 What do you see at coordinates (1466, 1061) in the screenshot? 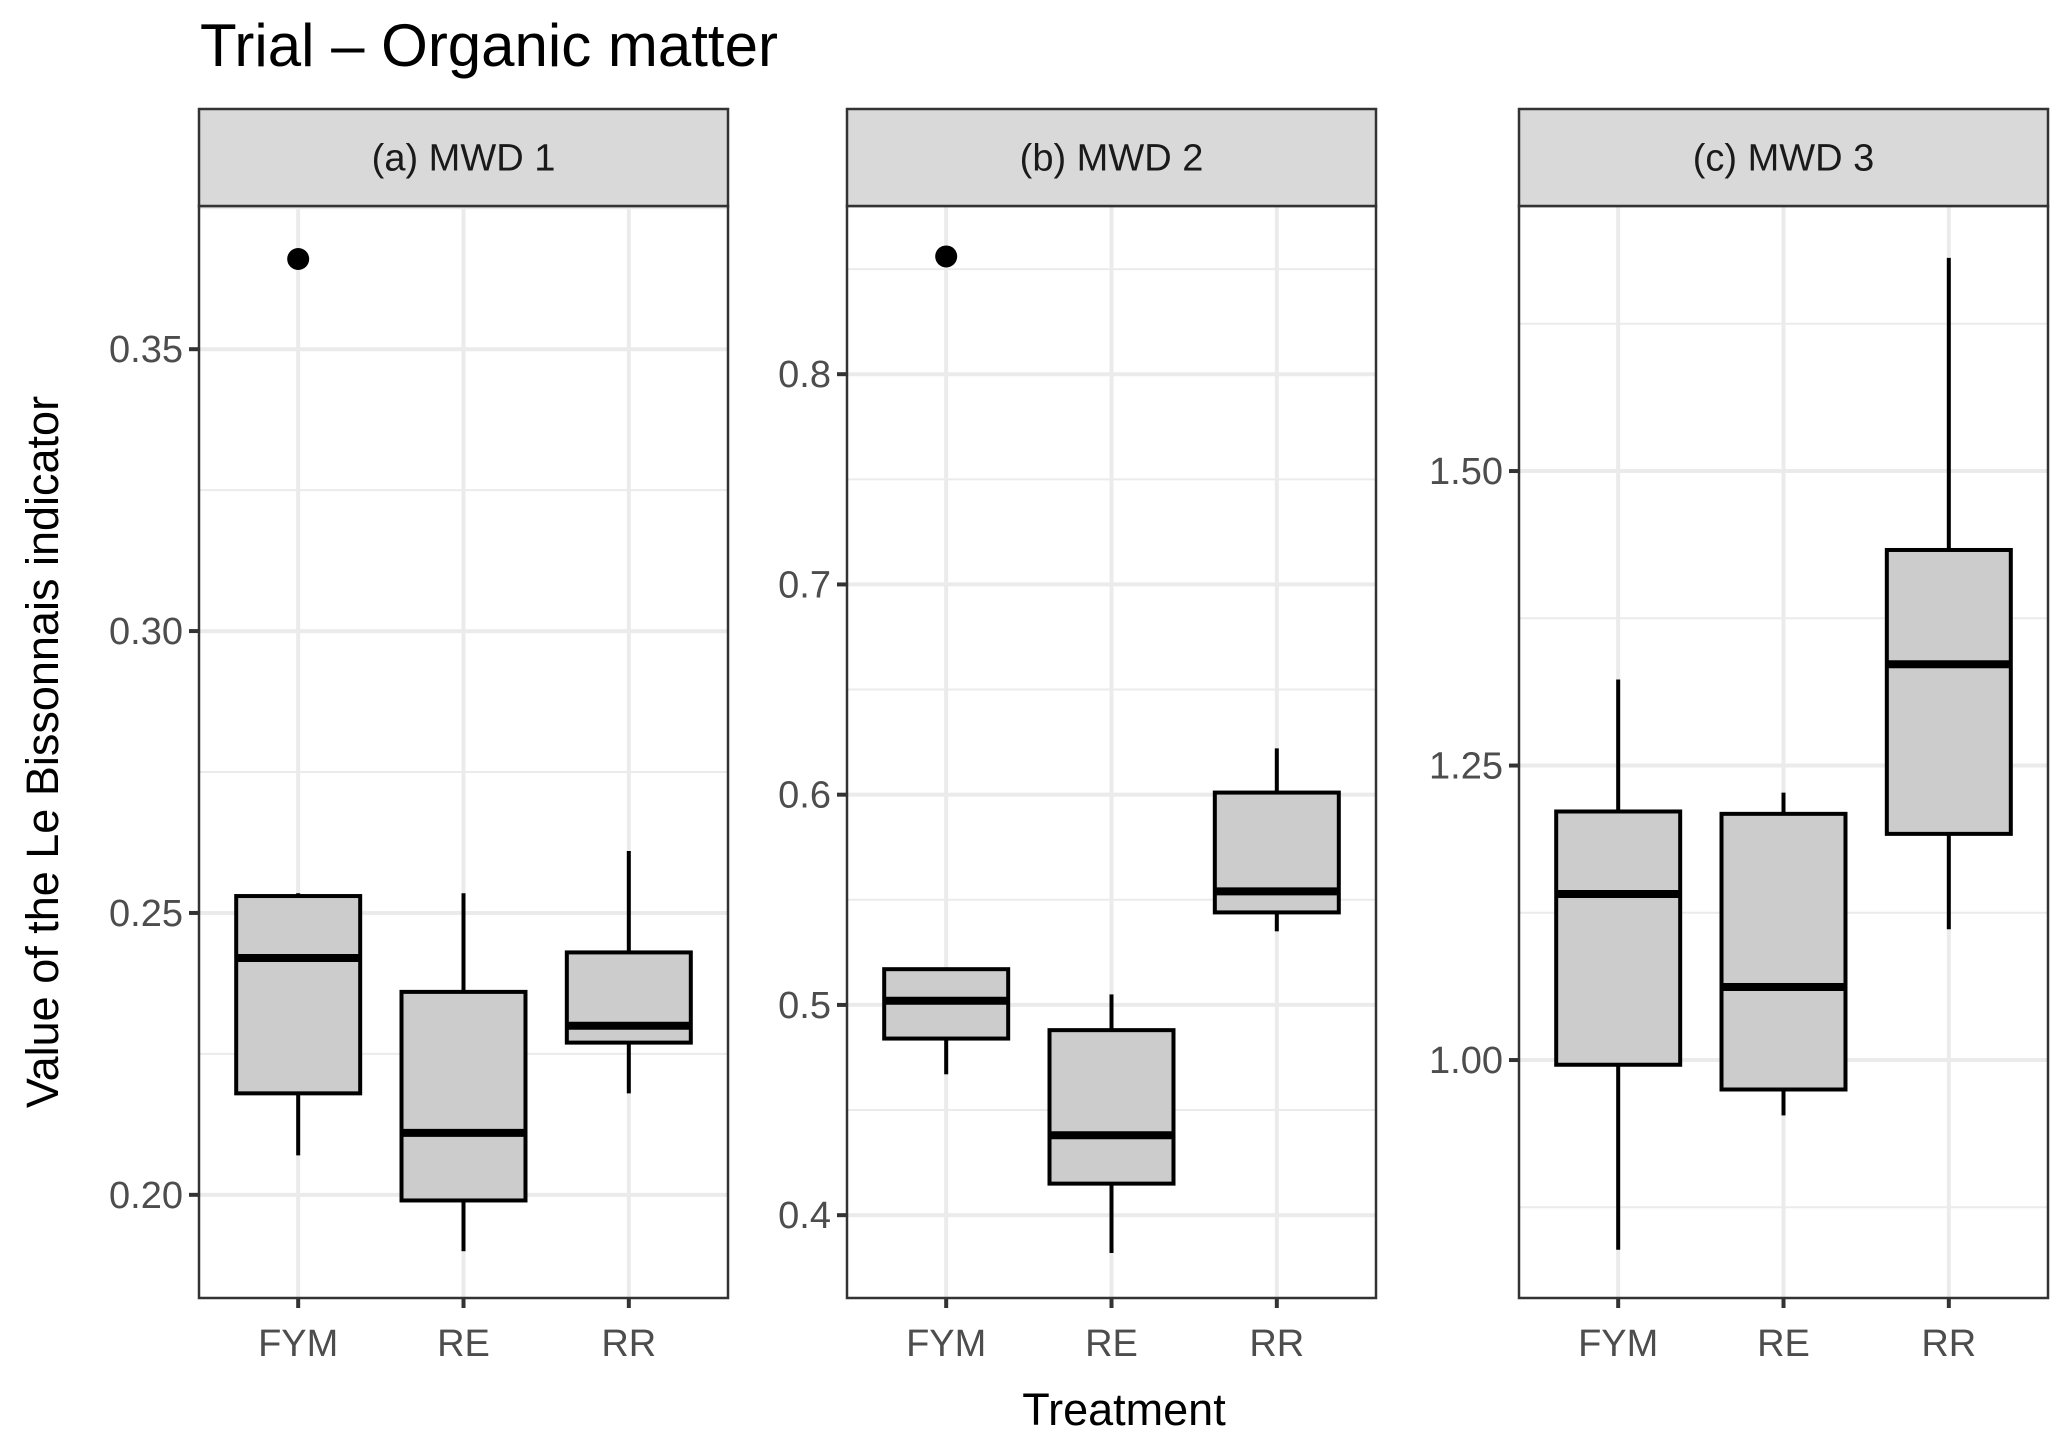
I see `y-tick-label: 1.00` at bounding box center [1466, 1061].